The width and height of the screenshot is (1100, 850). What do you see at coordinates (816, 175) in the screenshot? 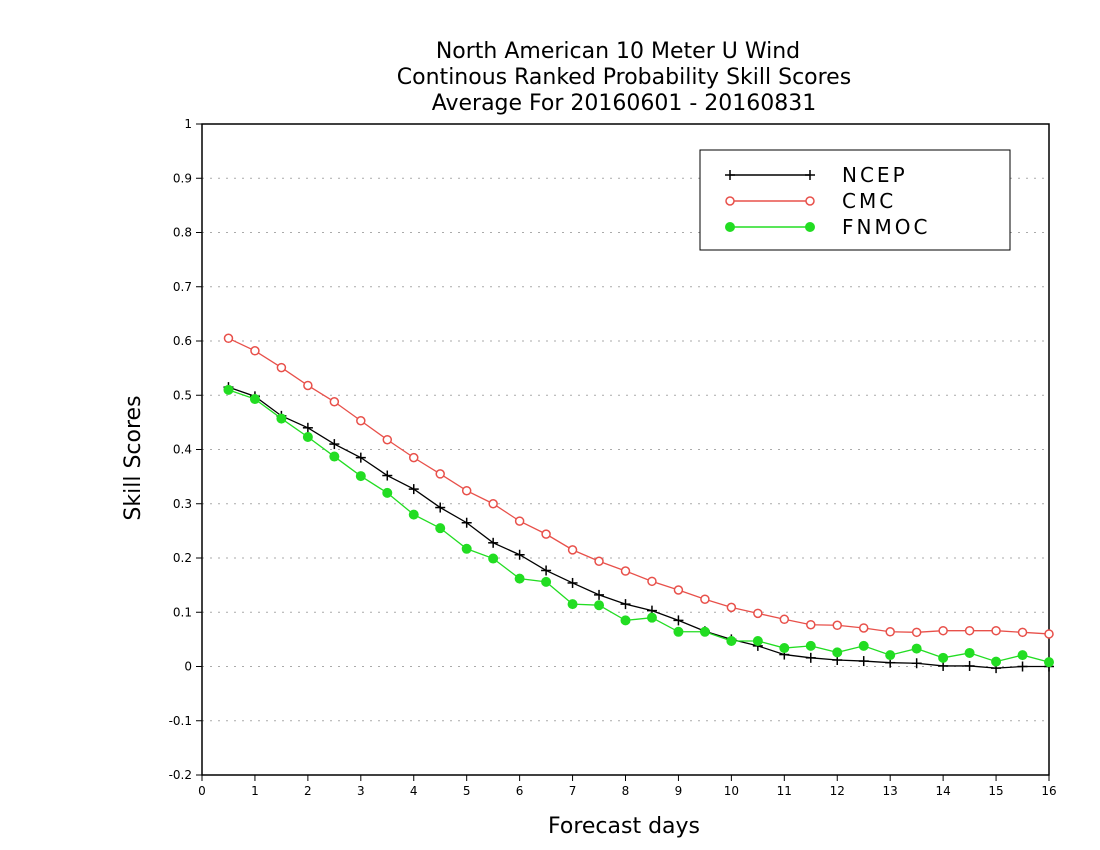
I see `legend-item-ncep: NCEP` at bounding box center [816, 175].